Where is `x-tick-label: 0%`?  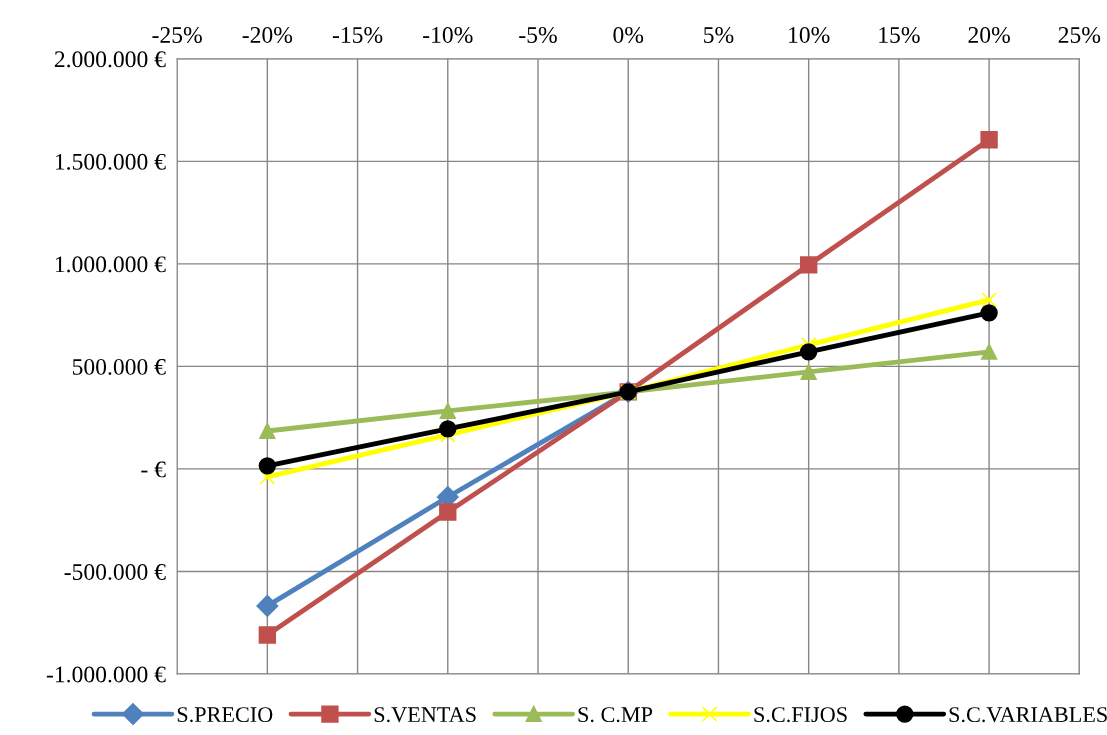 x-tick-label: 0% is located at coordinates (628, 34).